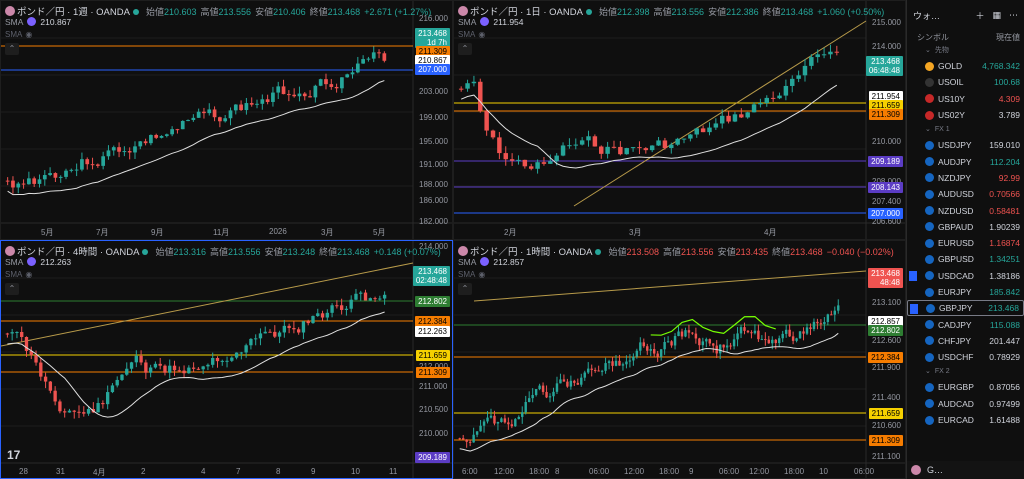  I want to click on more-icon: ⋯, so click(1013, 14).